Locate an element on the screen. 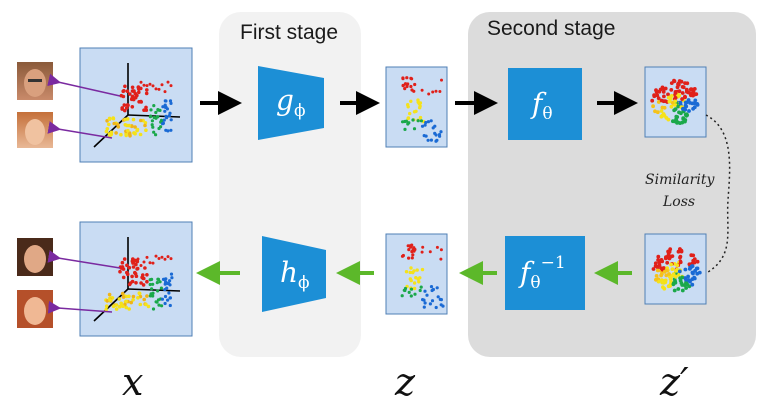 This screenshot has height=417, width=772. flow-f-block is located at coordinates (545, 104).